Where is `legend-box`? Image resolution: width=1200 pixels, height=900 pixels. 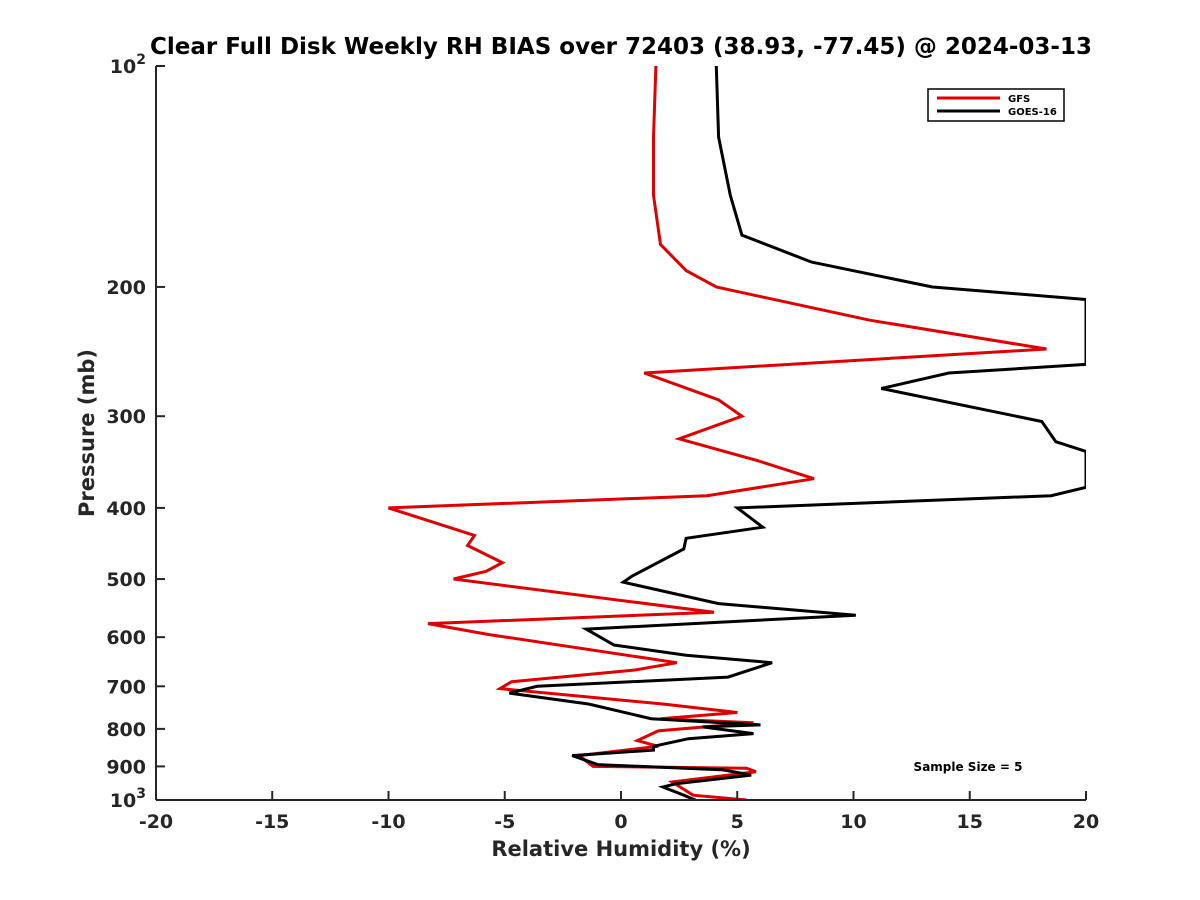
legend-box is located at coordinates (996, 105).